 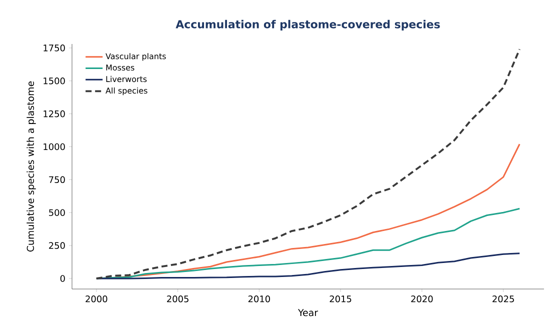 What do you see at coordinates (54, 114) in the screenshot?
I see `y-tick-label: 1250` at bounding box center [54, 114].